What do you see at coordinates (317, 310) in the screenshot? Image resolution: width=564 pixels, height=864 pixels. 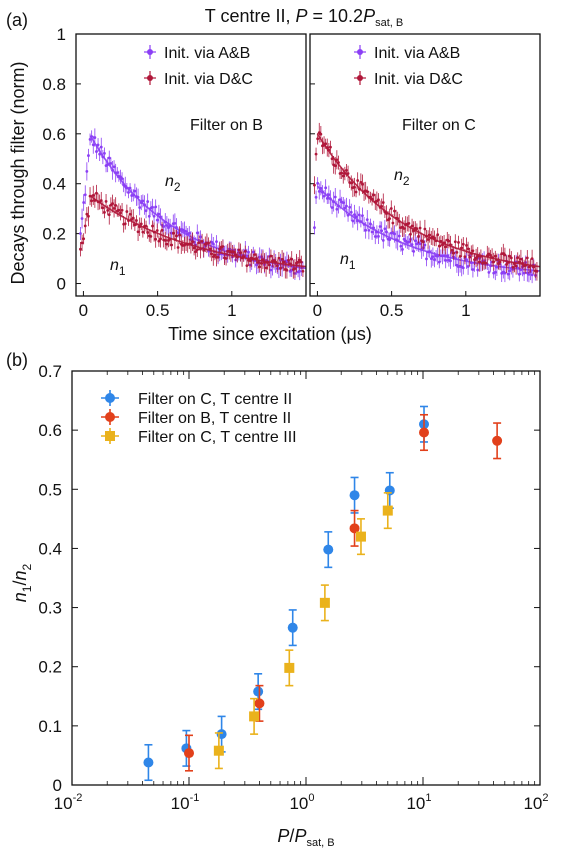 I see `x-tick-label: 0` at bounding box center [317, 310].